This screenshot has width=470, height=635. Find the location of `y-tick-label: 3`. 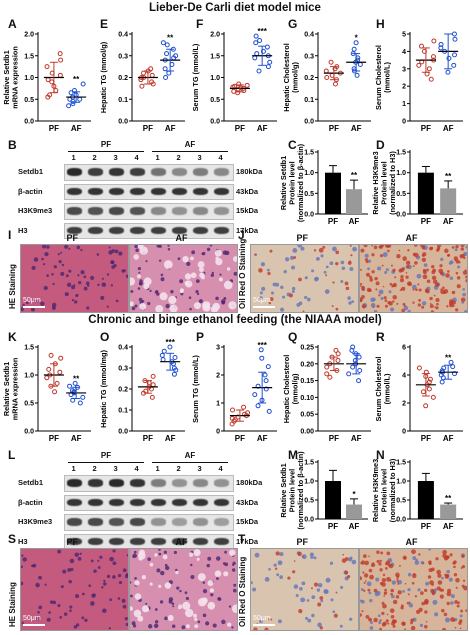

y-tick-label: 3 is located at coordinates (404, 69).